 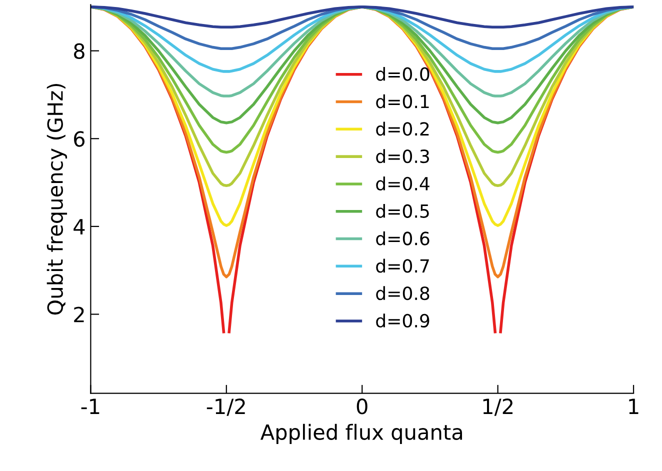 I want to click on legend-label: d=0.4, so click(x=403, y=183).